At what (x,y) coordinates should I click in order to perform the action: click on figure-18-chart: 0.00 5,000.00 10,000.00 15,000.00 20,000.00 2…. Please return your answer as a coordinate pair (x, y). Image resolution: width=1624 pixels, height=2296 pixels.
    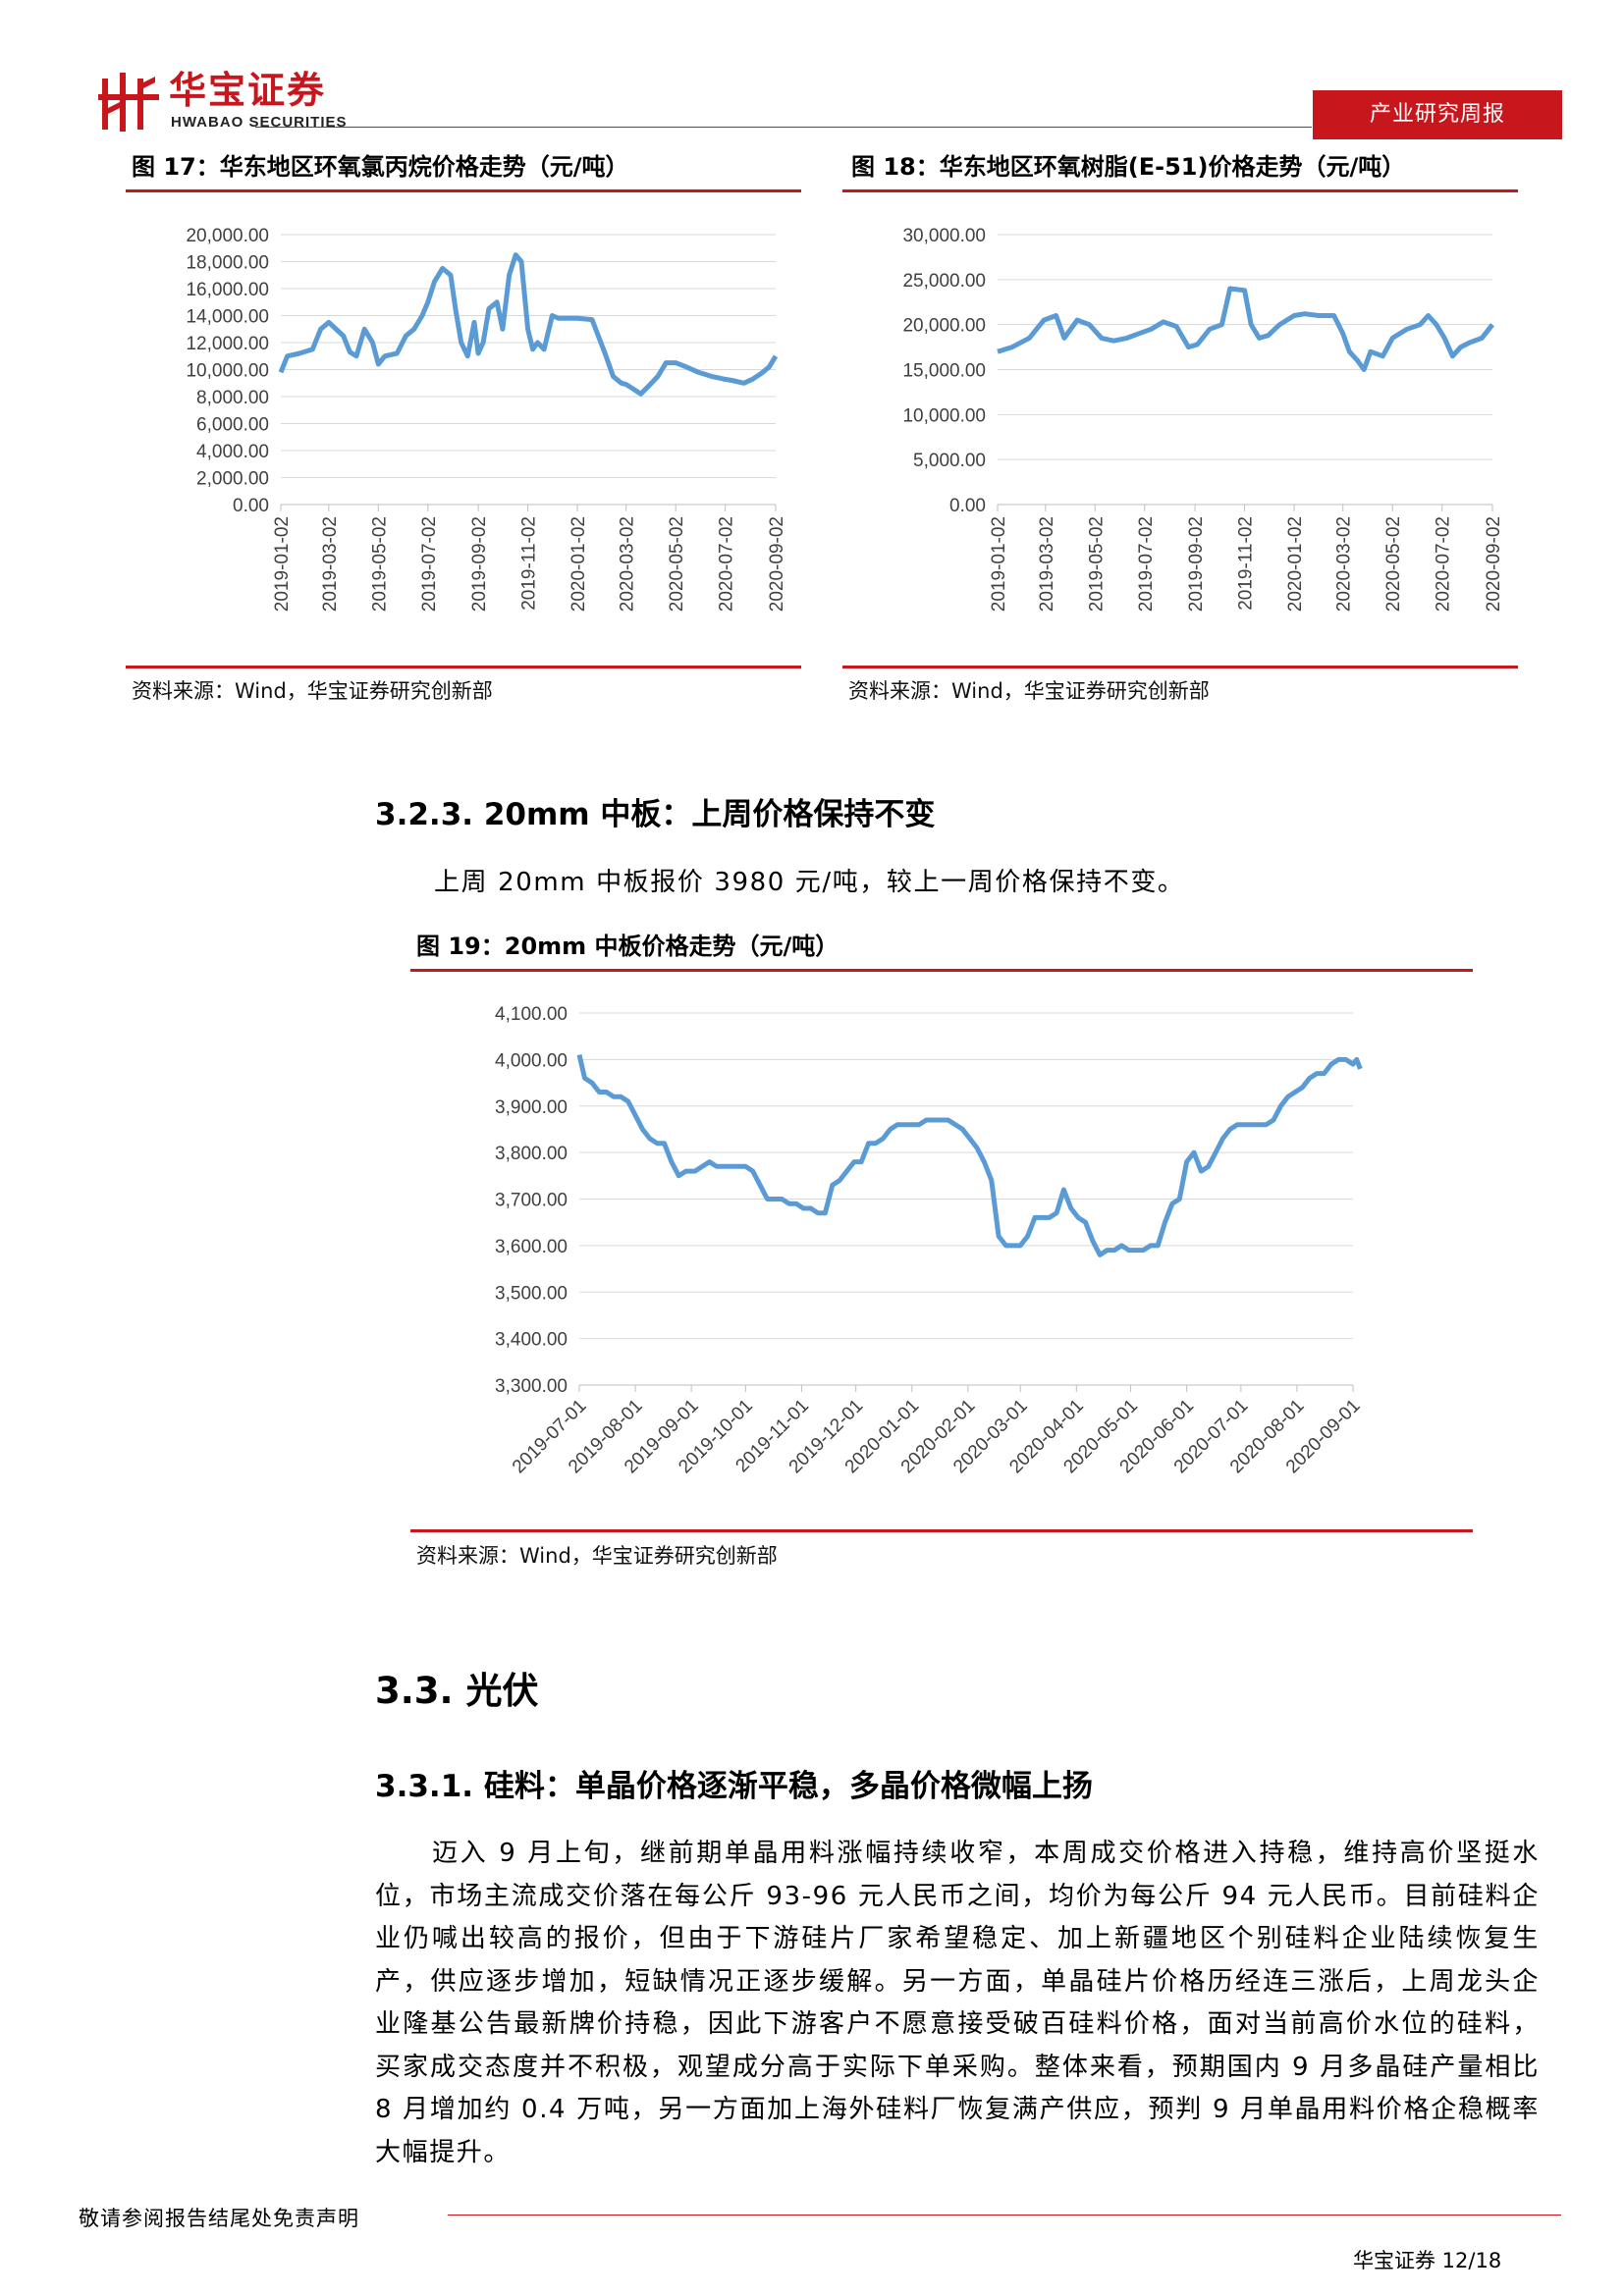
    Looking at the image, I should click on (1203, 419).